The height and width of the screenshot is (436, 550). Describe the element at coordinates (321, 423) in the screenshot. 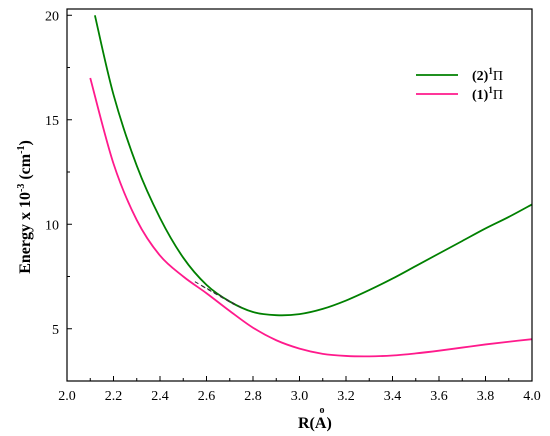

I see `x-axis-title-symbol: A` at that location.